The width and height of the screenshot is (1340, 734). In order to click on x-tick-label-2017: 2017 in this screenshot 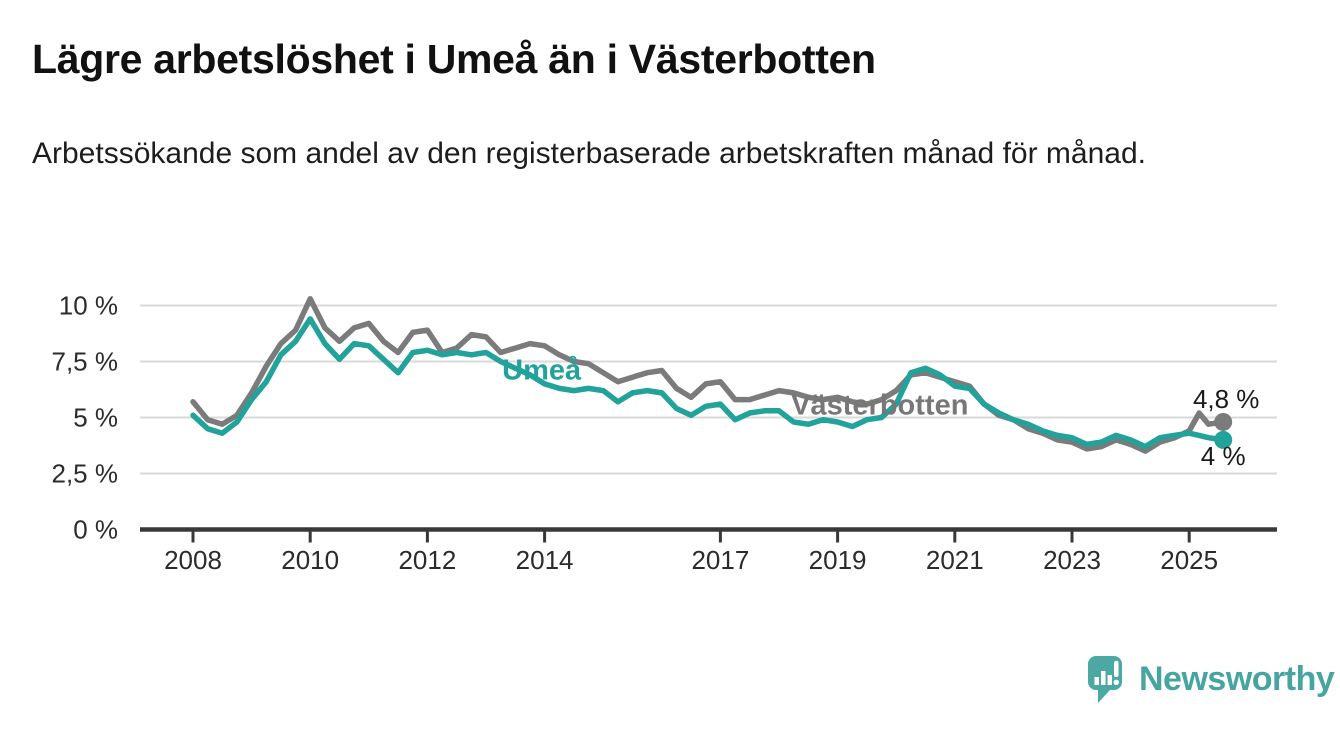, I will do `click(720, 560)`.